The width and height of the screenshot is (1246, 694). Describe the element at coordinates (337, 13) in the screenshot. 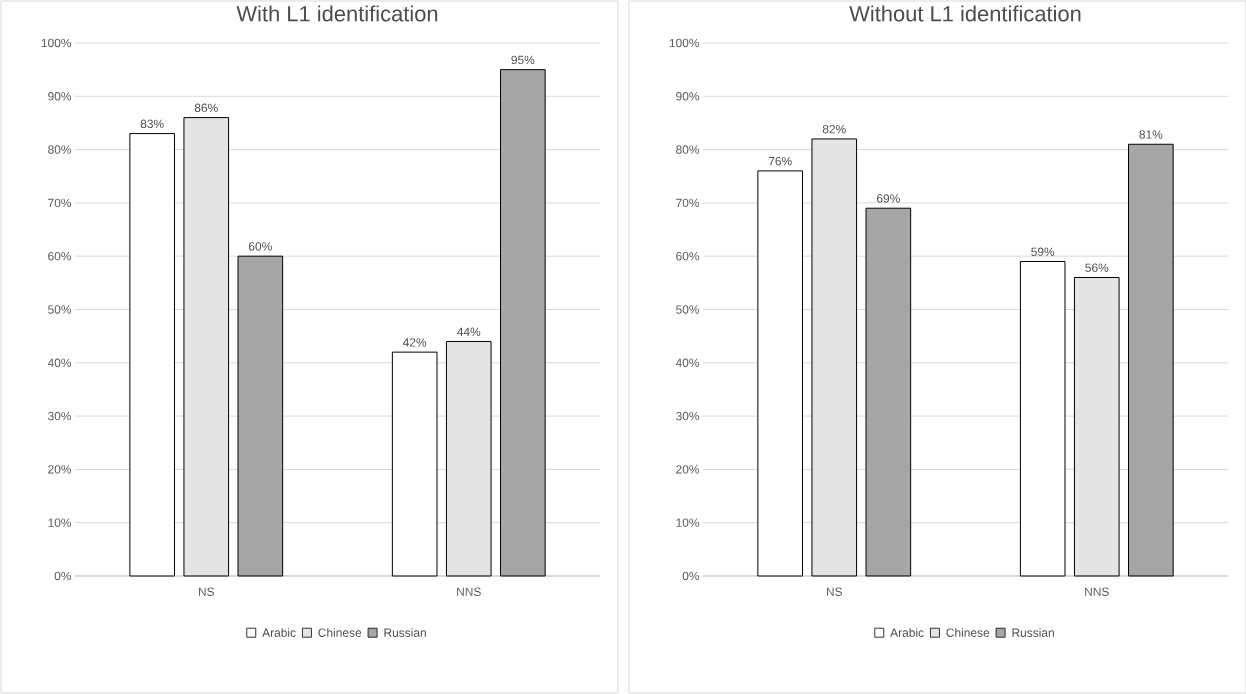

I see `chart-title: With L1 identification` at that location.